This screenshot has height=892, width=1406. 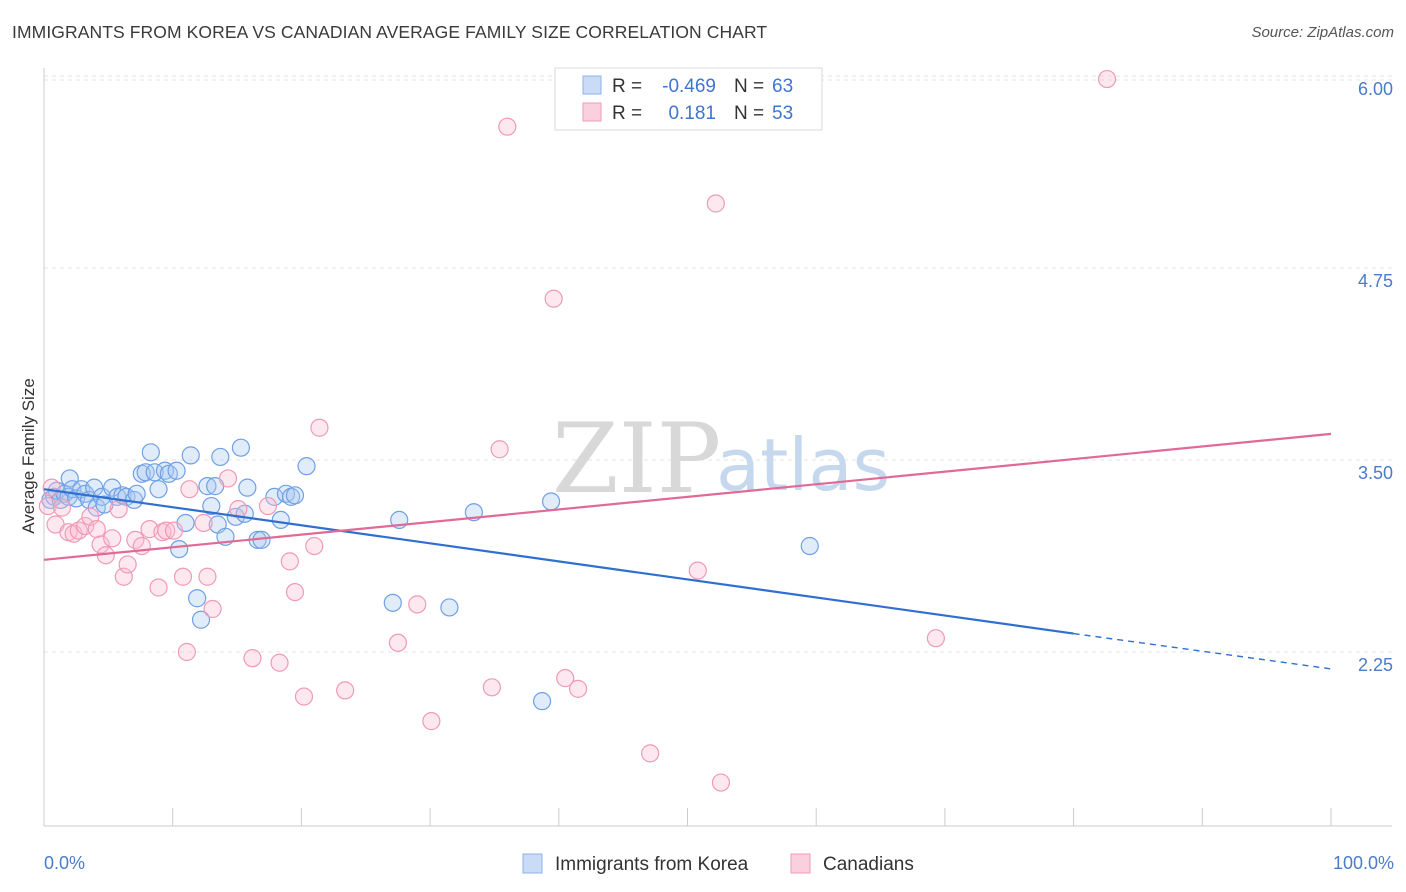 I want to click on y-tick-labels: 2.25 3.50 4.75 6.00, so click(x=1375, y=377).